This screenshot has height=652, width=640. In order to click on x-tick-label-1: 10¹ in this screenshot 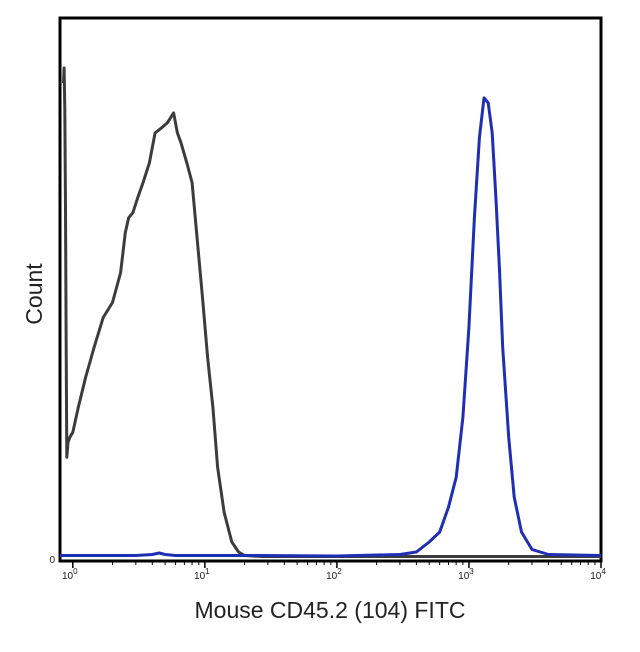, I will do `click(202, 574)`.